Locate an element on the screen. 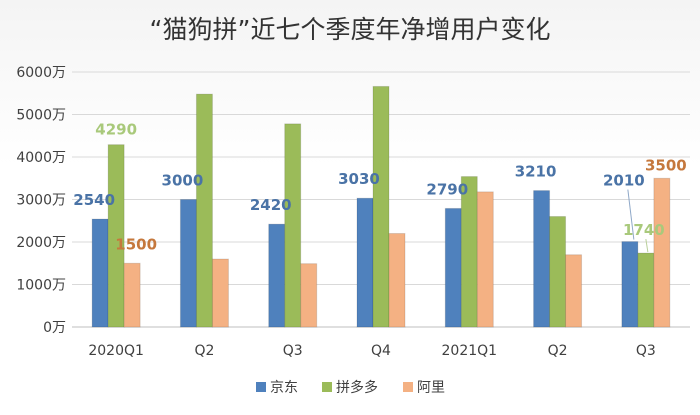 This screenshot has width=700, height=415. y-tick-label: 1000万 is located at coordinates (41, 286).